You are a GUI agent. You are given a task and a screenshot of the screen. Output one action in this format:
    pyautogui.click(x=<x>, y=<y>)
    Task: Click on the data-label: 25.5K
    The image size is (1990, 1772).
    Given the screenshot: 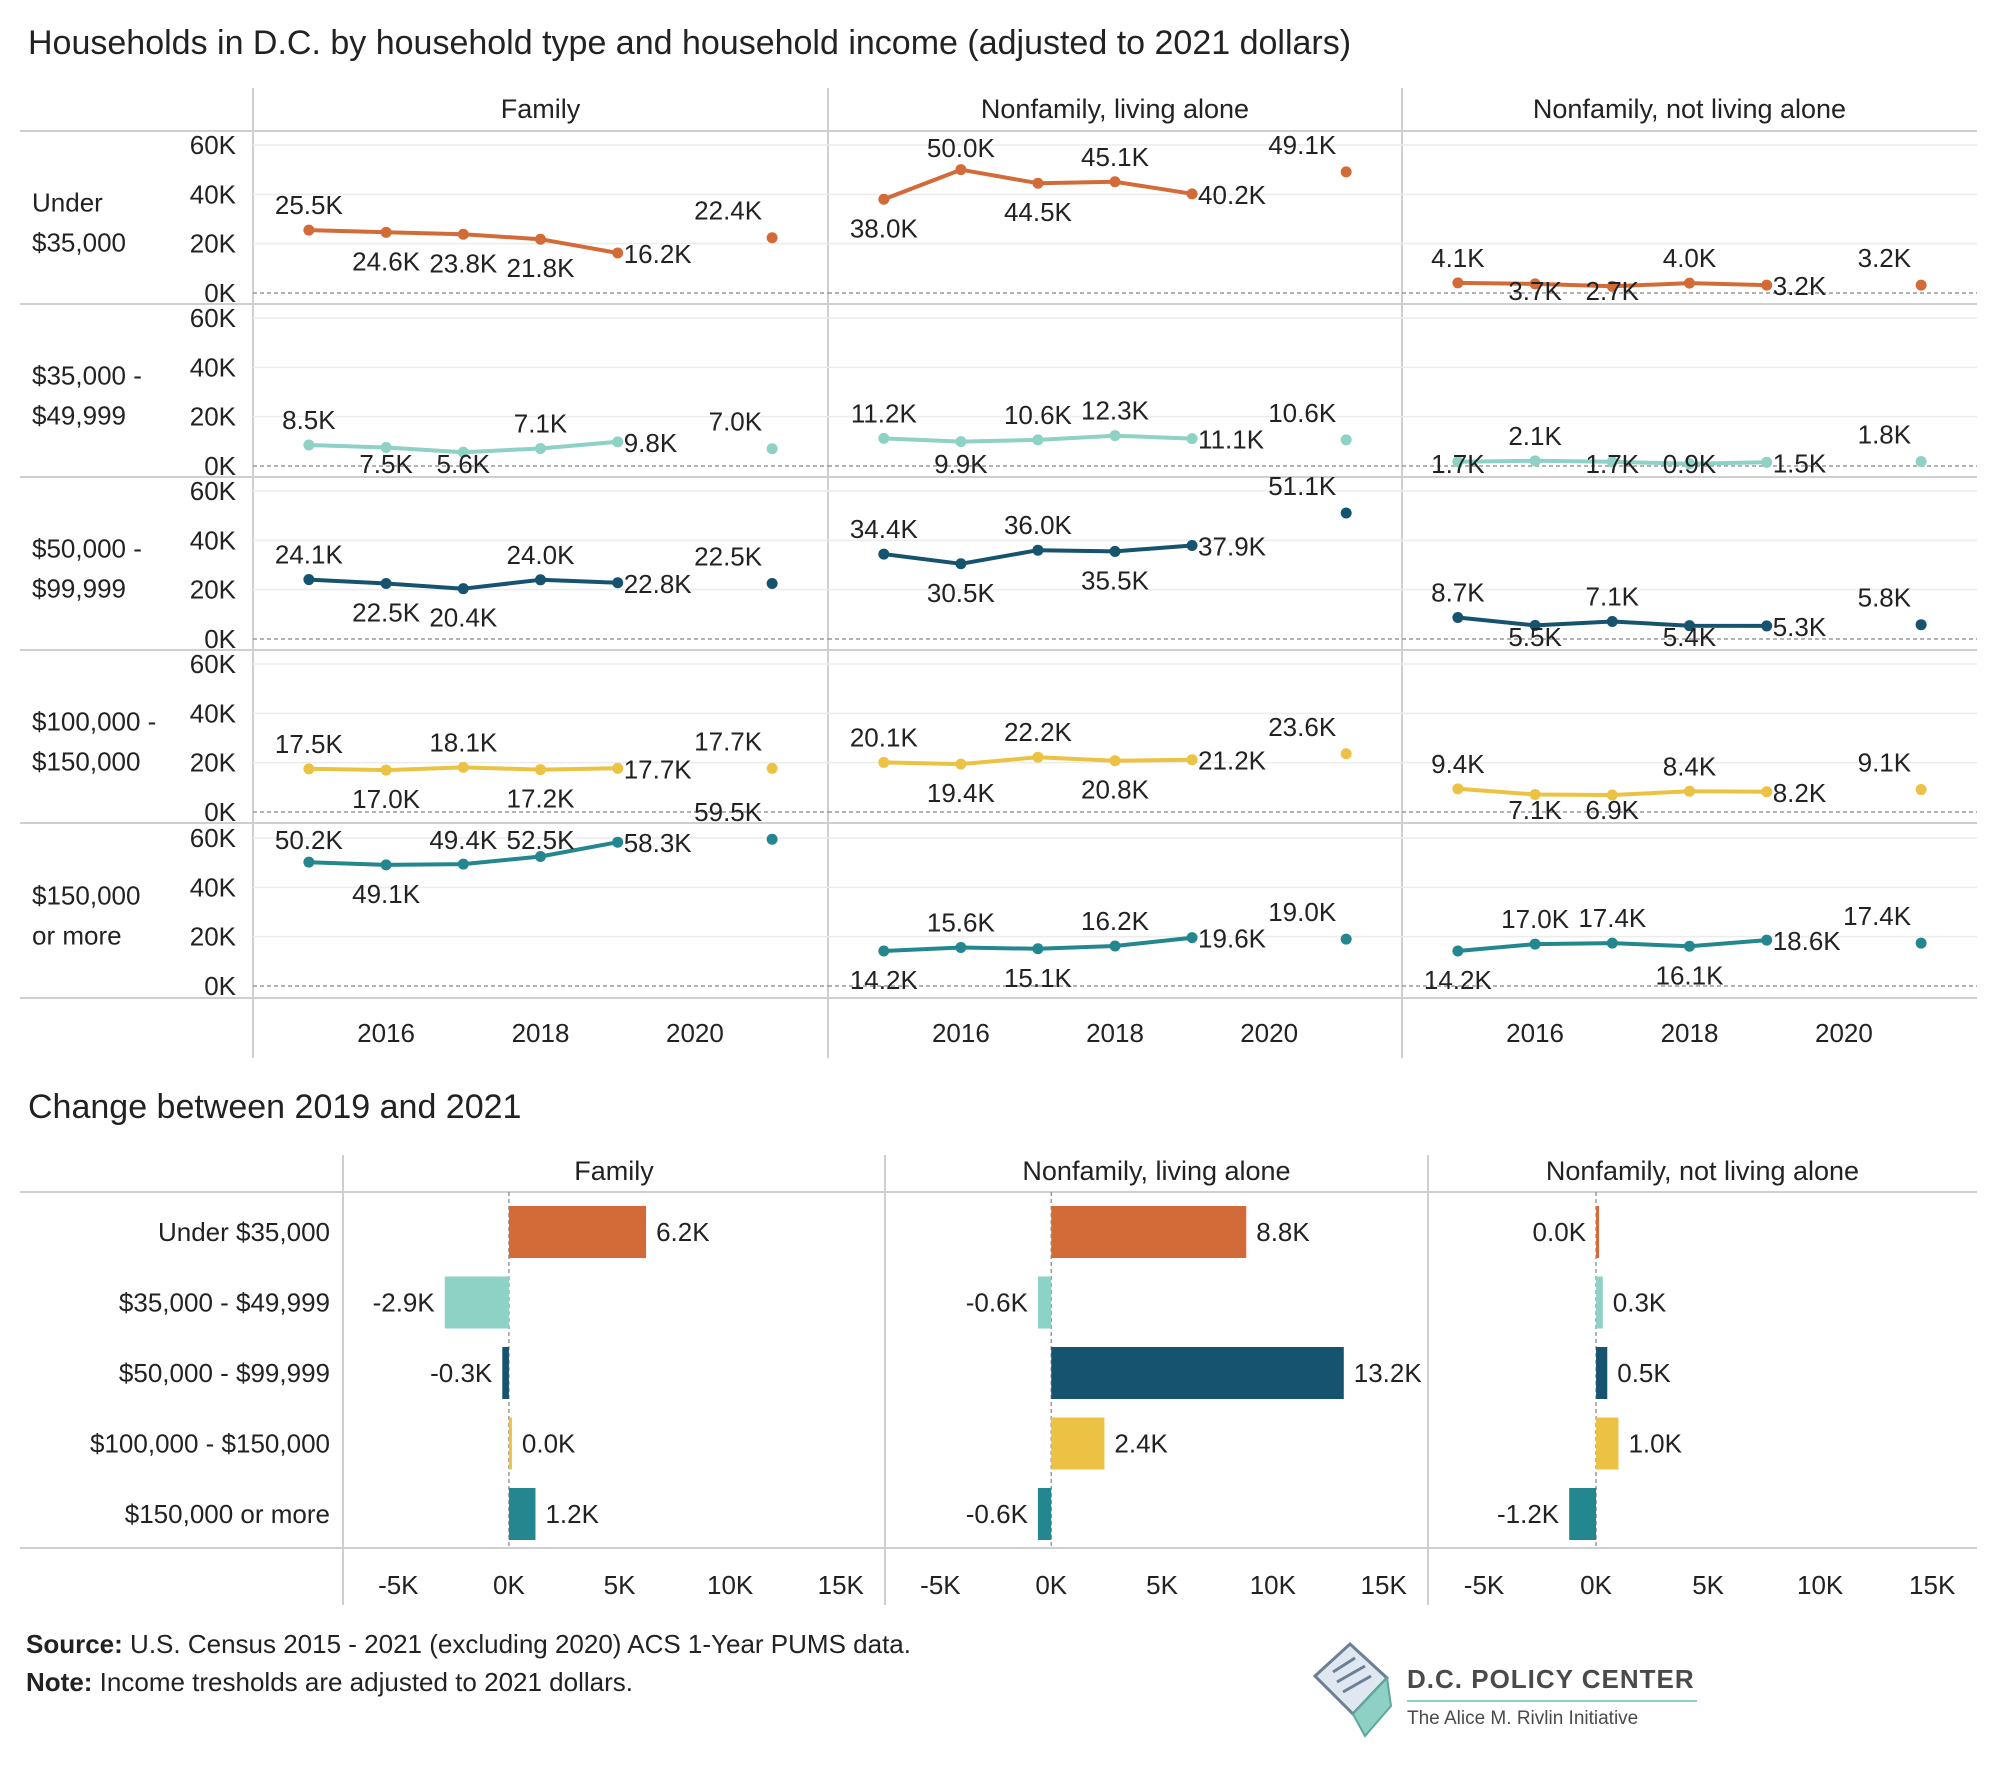 What is the action you would take?
    pyautogui.click(x=309, y=205)
    